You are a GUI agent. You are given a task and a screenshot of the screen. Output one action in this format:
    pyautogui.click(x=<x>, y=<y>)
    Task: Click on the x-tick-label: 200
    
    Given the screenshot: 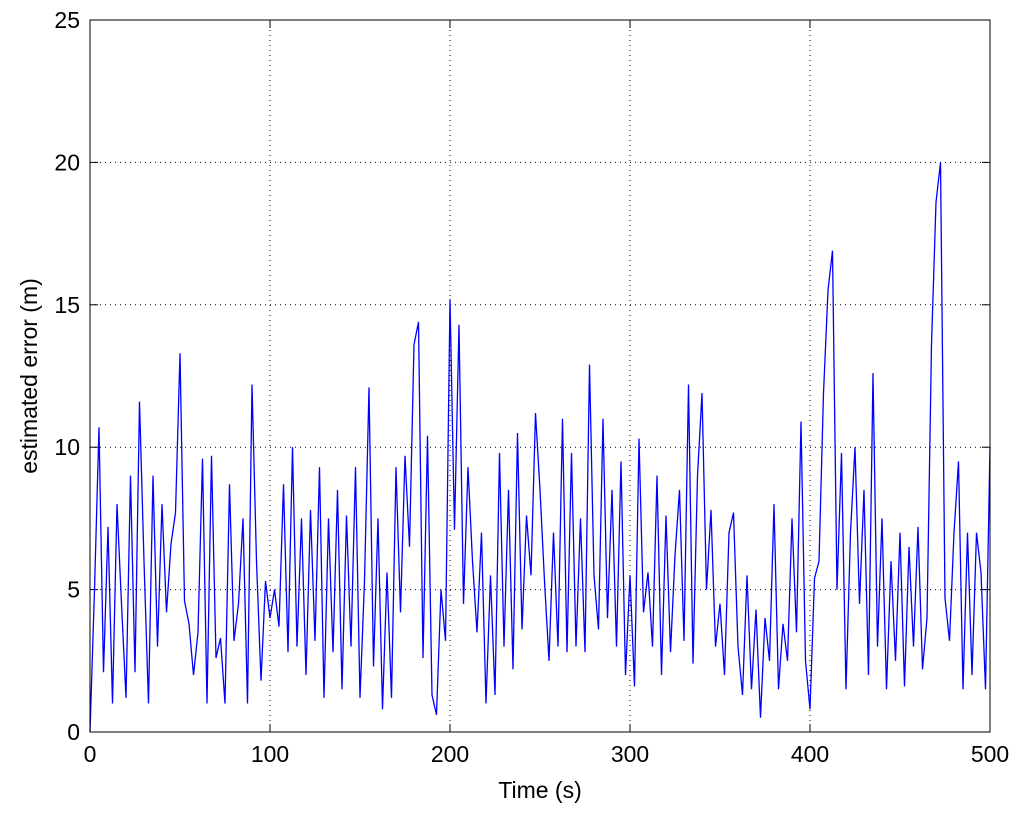 What is the action you would take?
    pyautogui.click(x=450, y=754)
    